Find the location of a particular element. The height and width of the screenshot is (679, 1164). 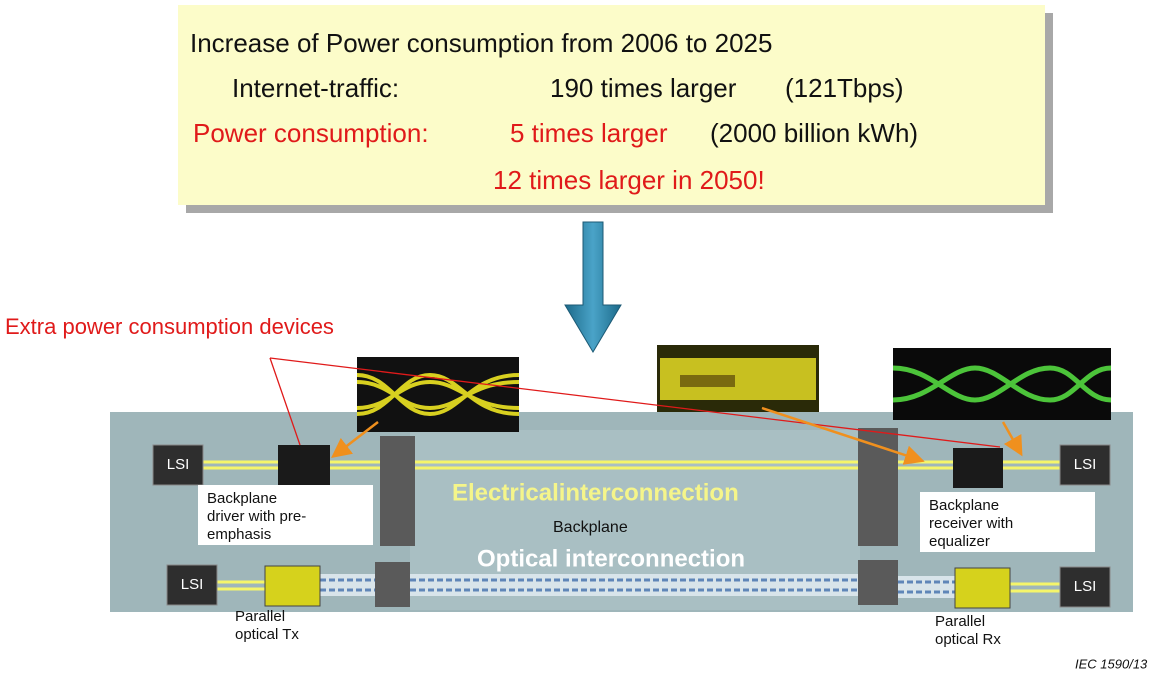

receiver-label: equalizer is located at coordinates (959, 541).